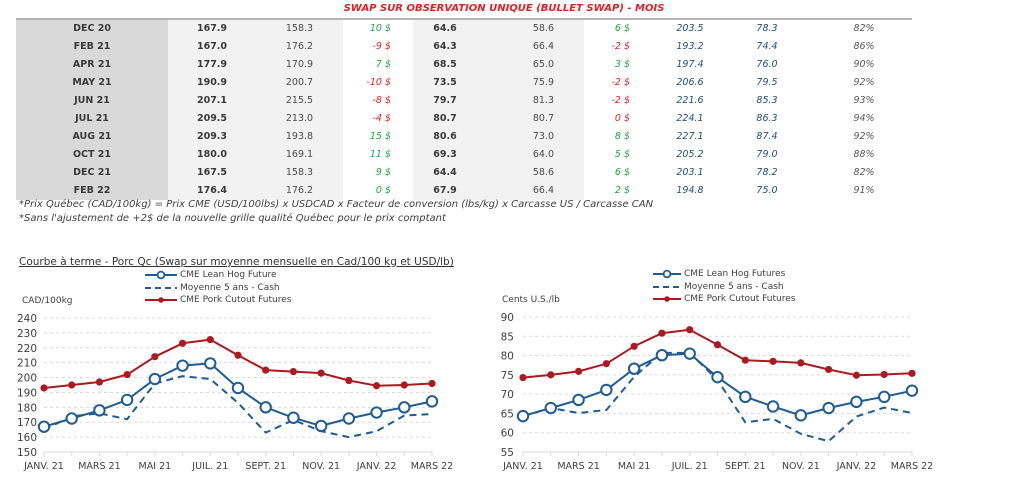  What do you see at coordinates (690, 154) in the screenshot?
I see `cutout-cad-cell: 205.2` at bounding box center [690, 154].